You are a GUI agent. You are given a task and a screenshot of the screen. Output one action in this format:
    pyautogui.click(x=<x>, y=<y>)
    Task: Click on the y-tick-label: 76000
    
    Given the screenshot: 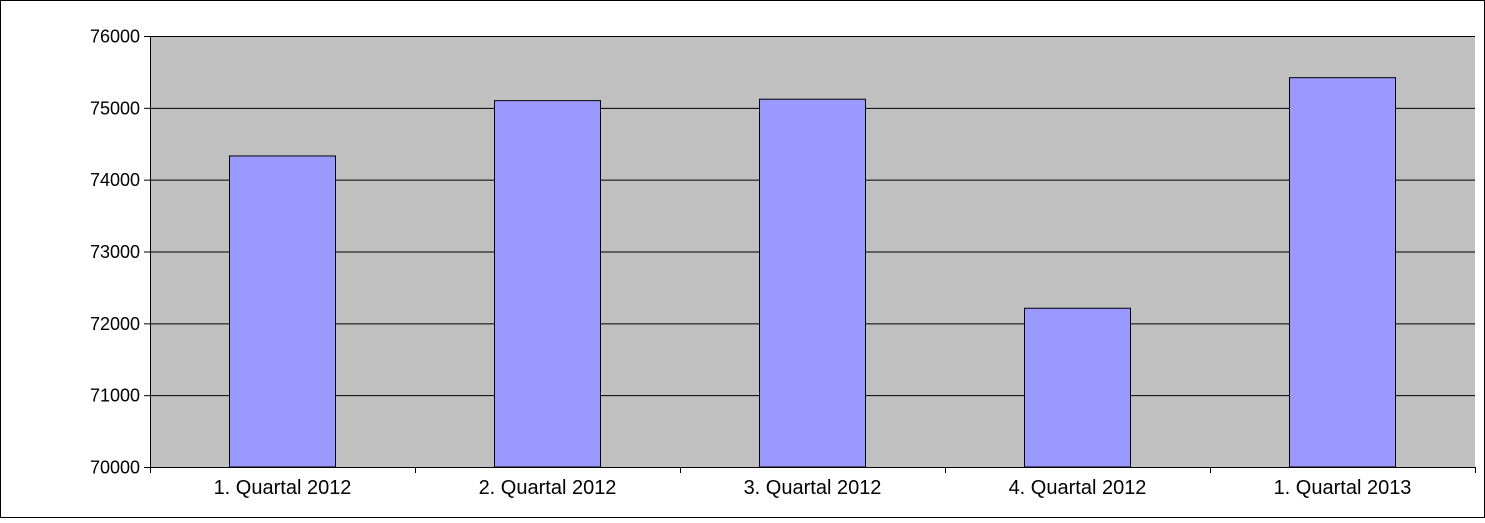 What is the action you would take?
    pyautogui.click(x=115, y=37)
    